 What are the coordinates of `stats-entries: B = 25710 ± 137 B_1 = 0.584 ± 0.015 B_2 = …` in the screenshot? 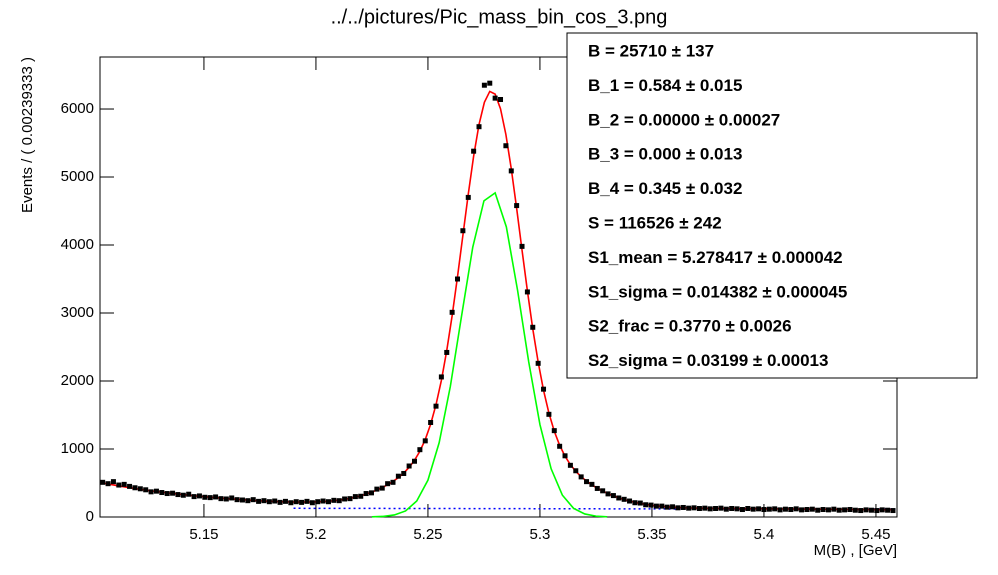 It's located at (717, 205).